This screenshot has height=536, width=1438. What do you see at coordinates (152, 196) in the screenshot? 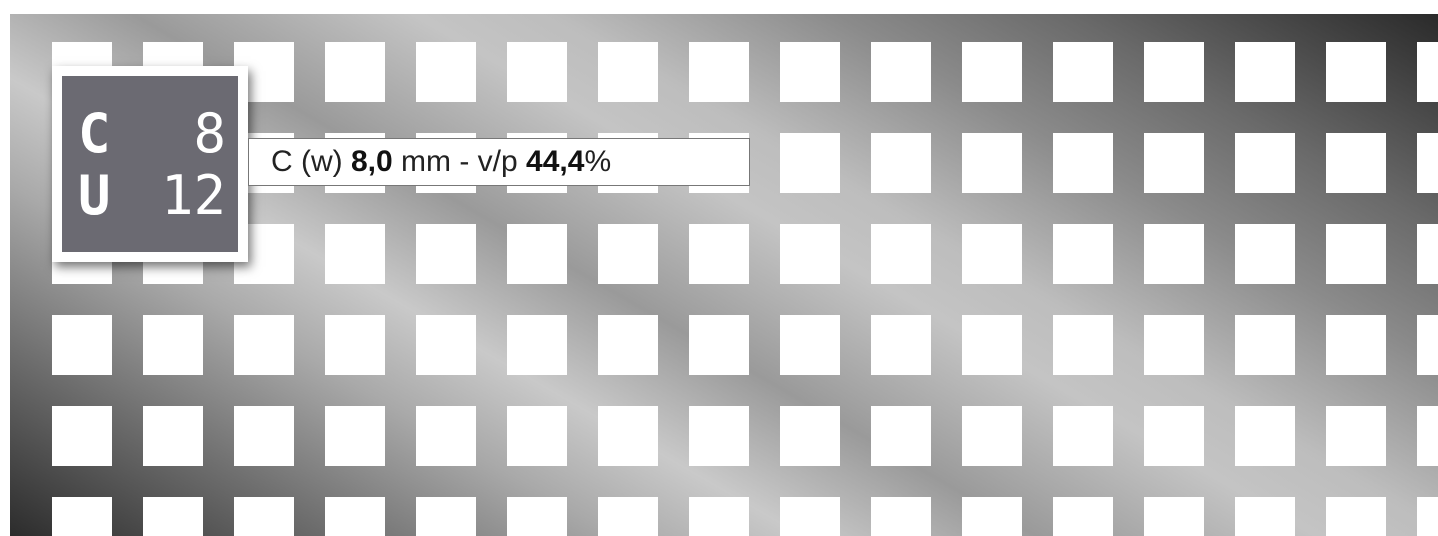
I see `badge-row-pattern: U 12` at bounding box center [152, 196].